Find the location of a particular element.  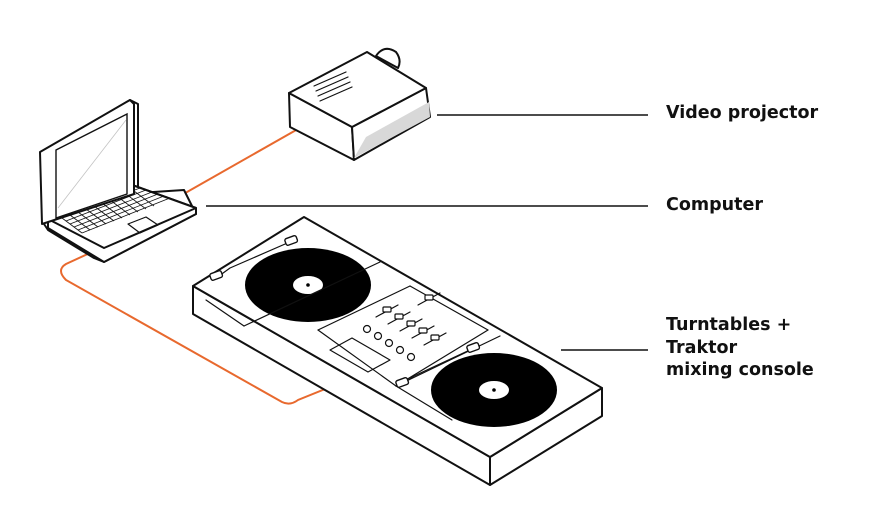

cable-laptop-to-console is located at coordinates (203, 328).